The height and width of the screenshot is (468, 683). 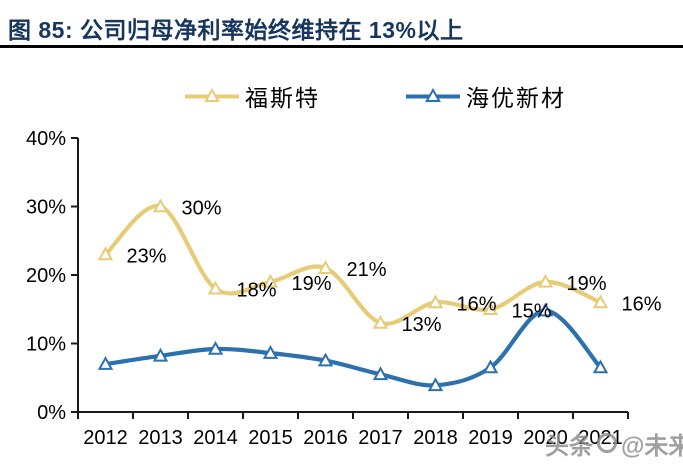 What do you see at coordinates (367, 270) in the screenshot?
I see `data-label: 21%` at bounding box center [367, 270].